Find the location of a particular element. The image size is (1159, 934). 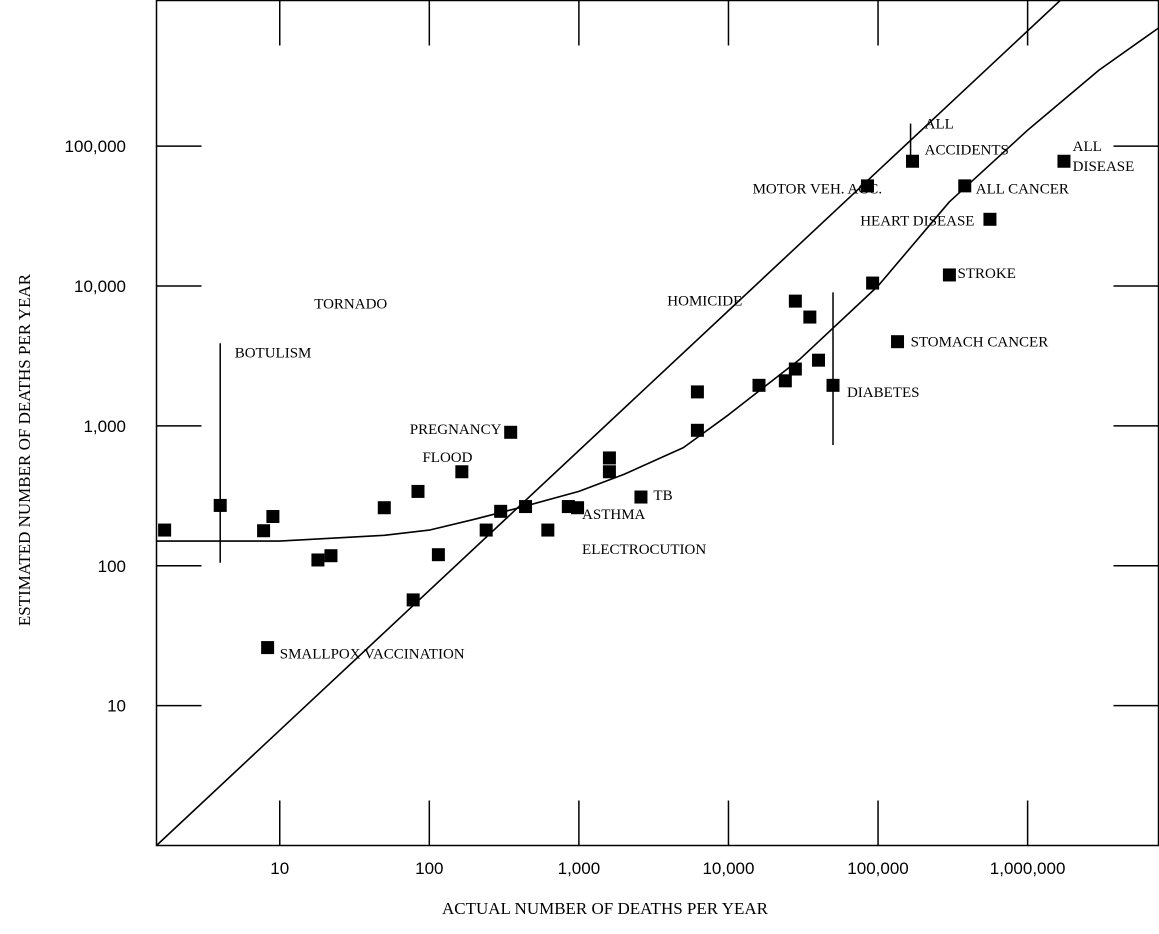

annotation-3: FLOOD is located at coordinates (447, 458).